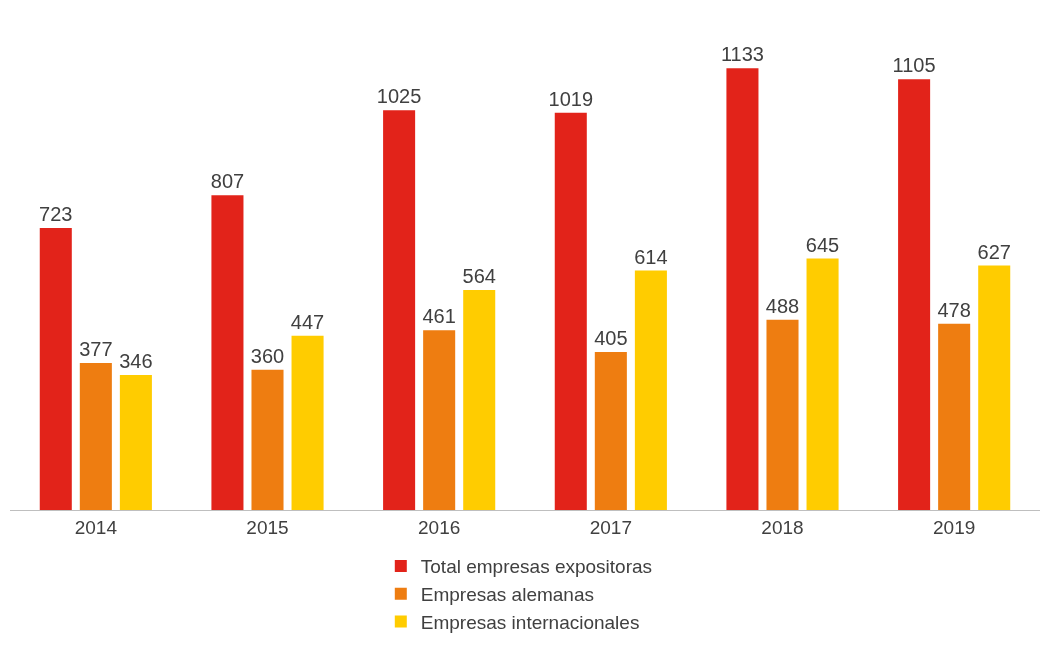 Image resolution: width=1050 pixels, height=651 pixels. I want to click on x-tick-label: 2015, so click(267, 527).